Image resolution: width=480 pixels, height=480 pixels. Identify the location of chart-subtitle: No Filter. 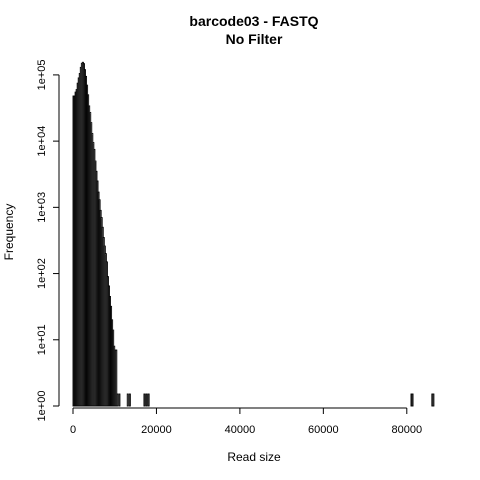
(254, 39).